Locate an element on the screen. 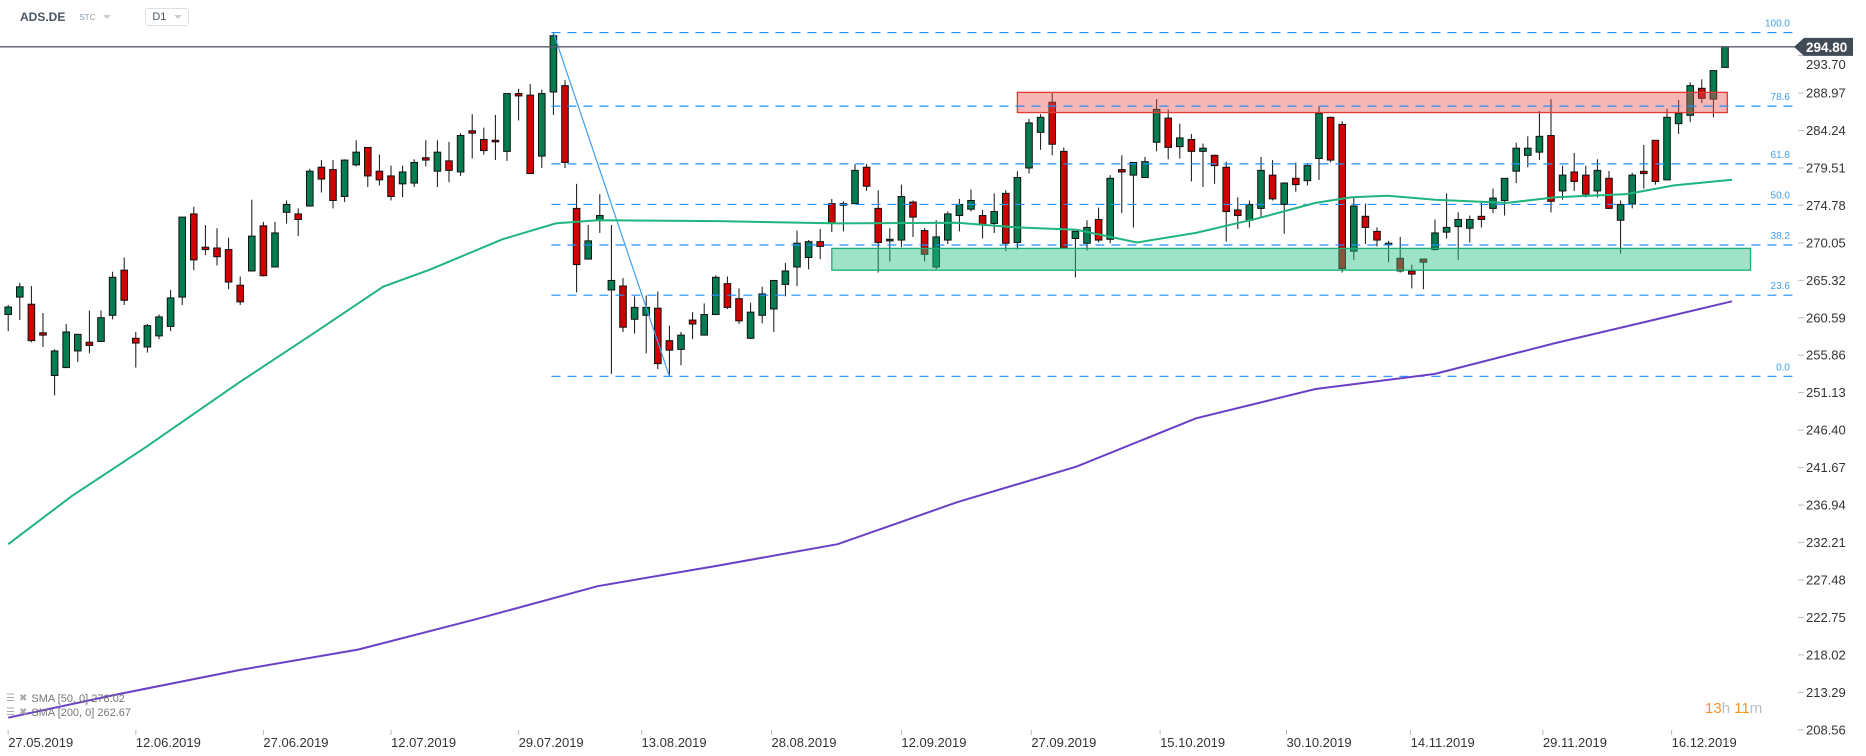  timeframe-select: D1 is located at coordinates (167, 17).